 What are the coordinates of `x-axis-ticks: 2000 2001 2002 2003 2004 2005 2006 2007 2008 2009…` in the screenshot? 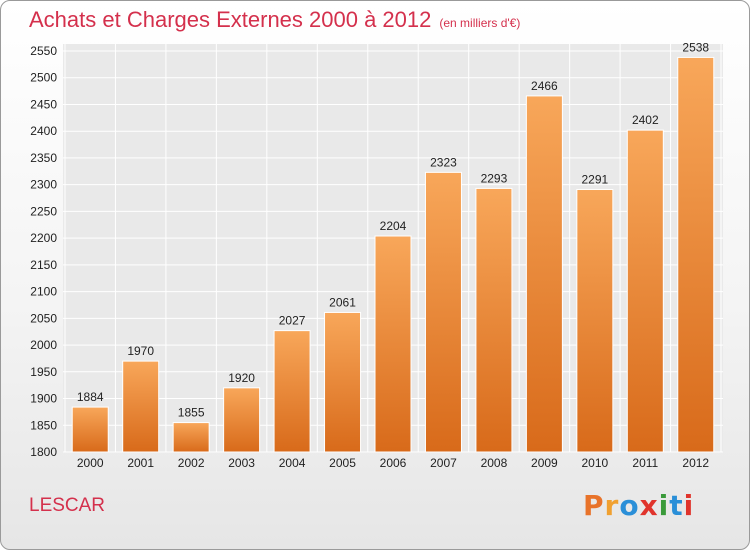 It's located at (393, 463).